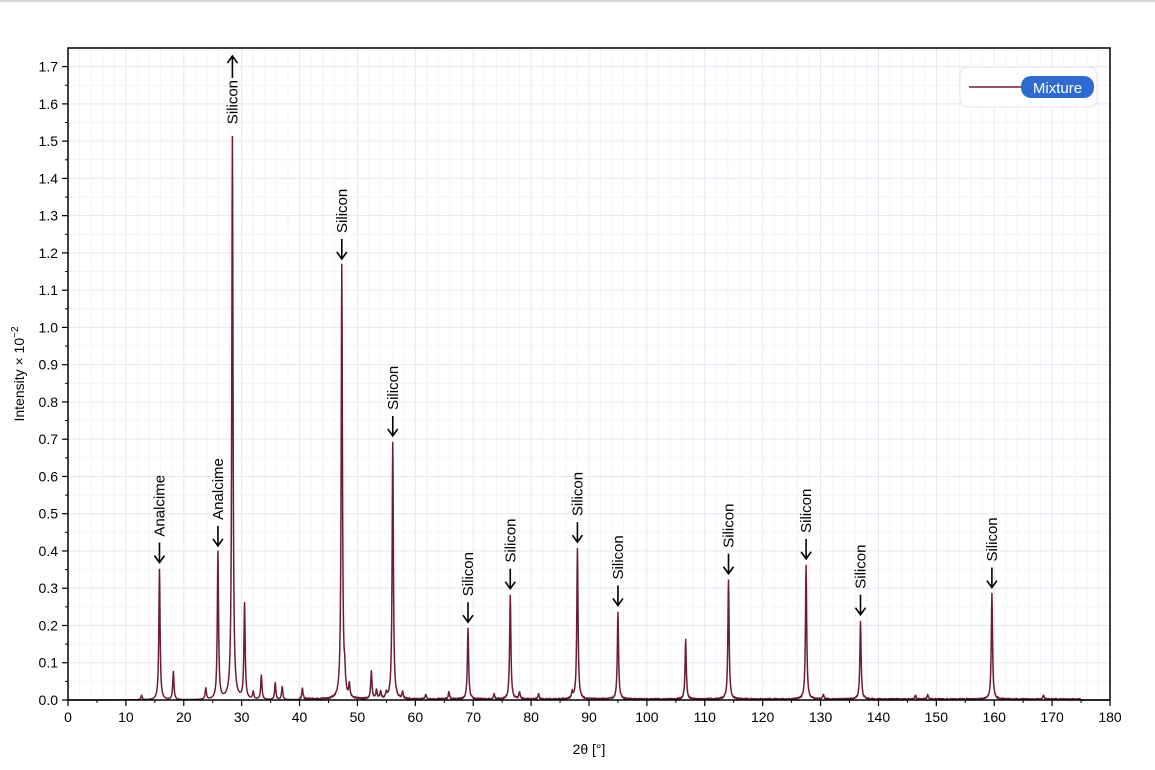 The width and height of the screenshot is (1155, 770). What do you see at coordinates (473, 717) in the screenshot?
I see `x-tick-label: 70` at bounding box center [473, 717].